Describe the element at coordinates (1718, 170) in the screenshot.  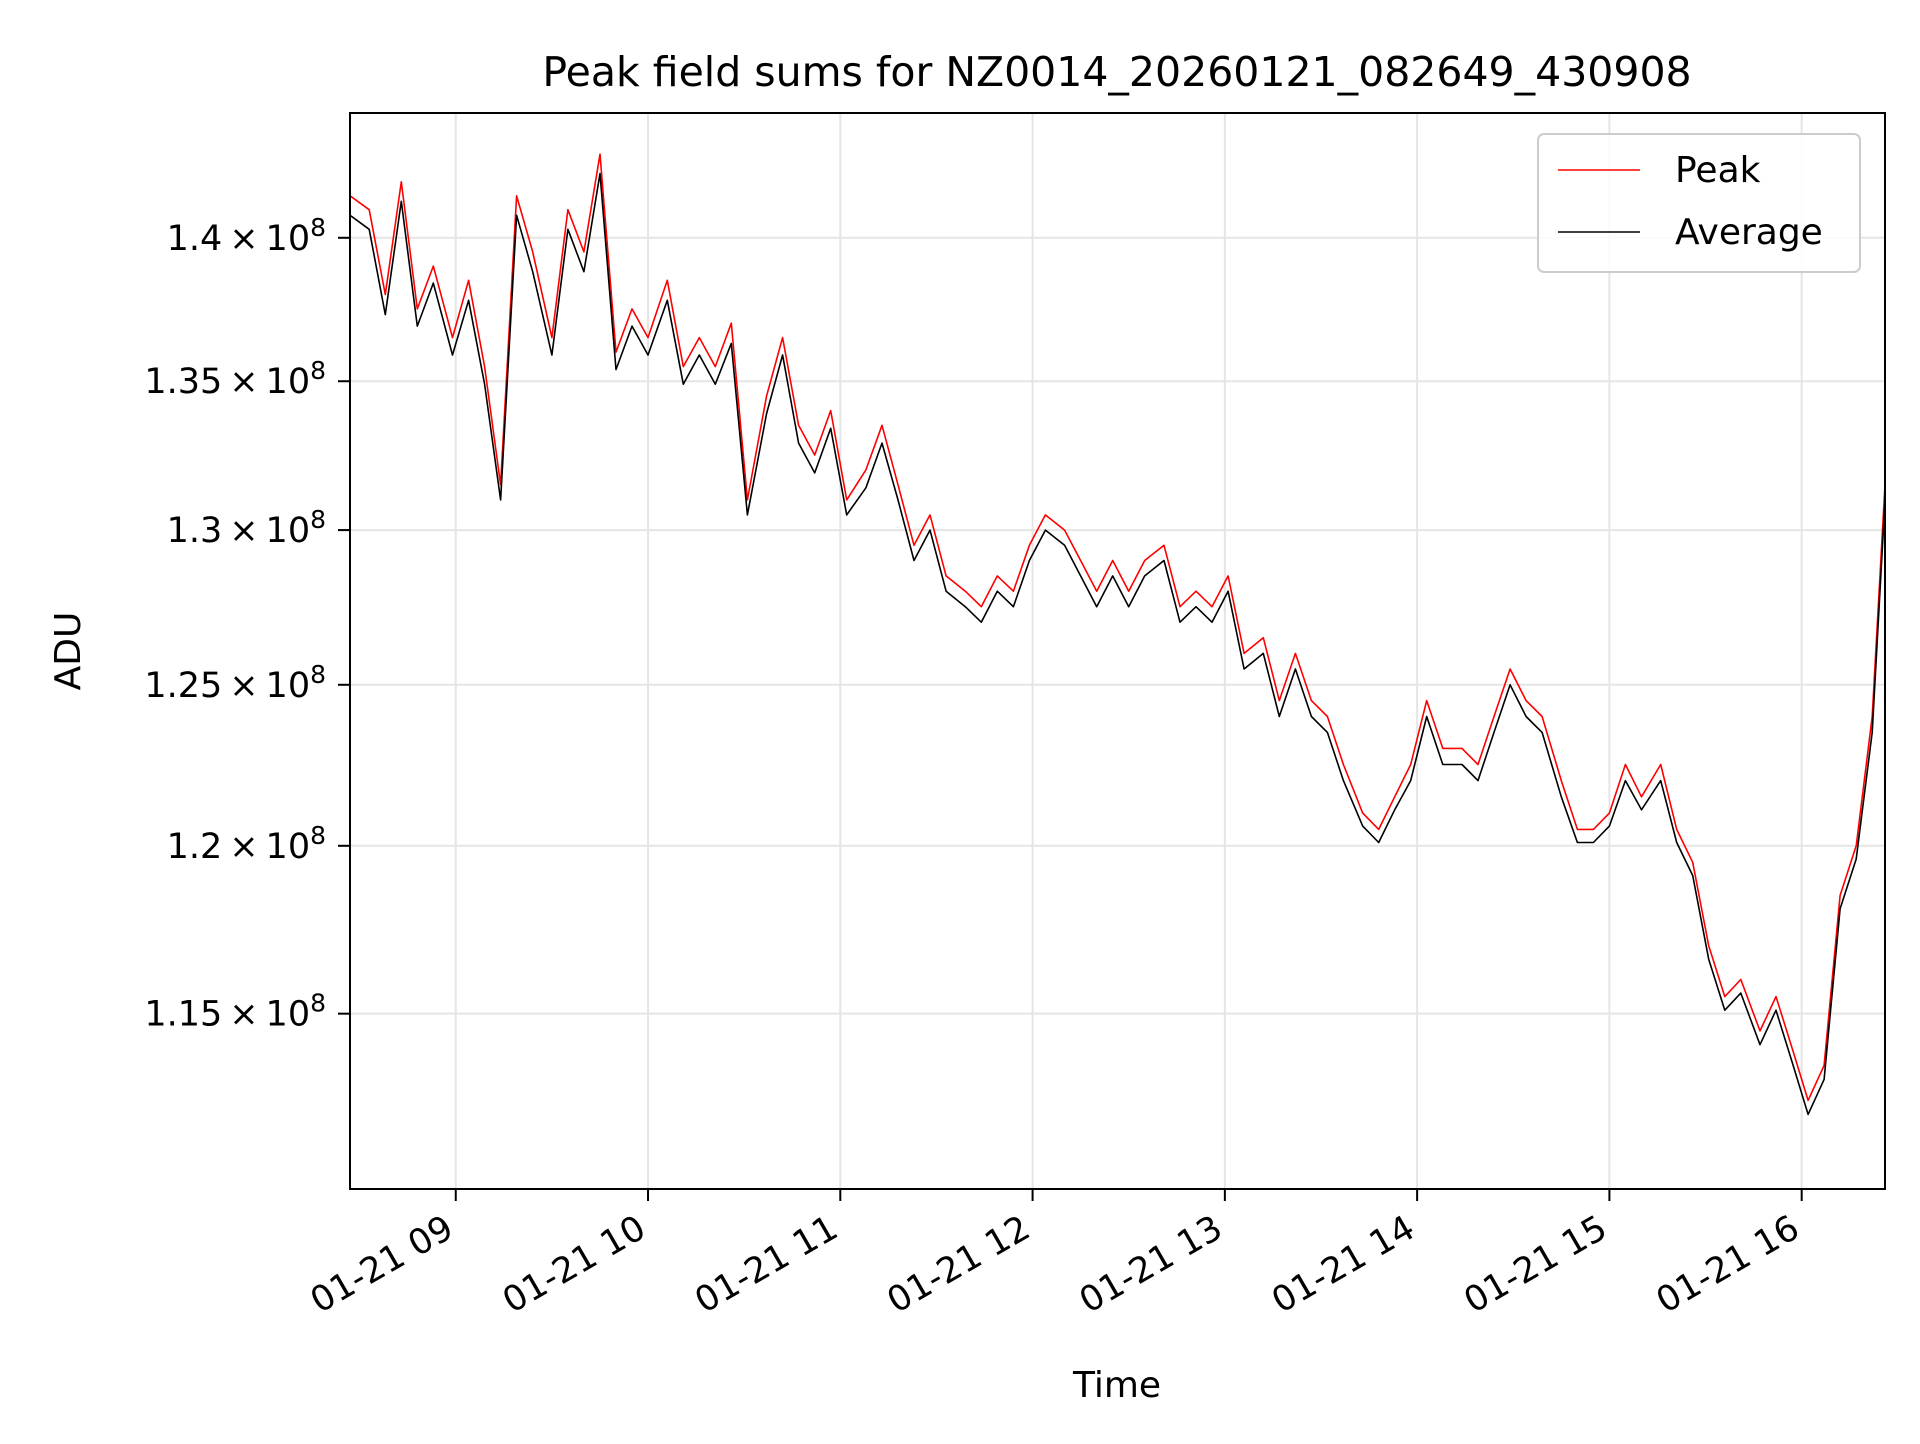
I see `legend-peak-label: Peak` at that location.